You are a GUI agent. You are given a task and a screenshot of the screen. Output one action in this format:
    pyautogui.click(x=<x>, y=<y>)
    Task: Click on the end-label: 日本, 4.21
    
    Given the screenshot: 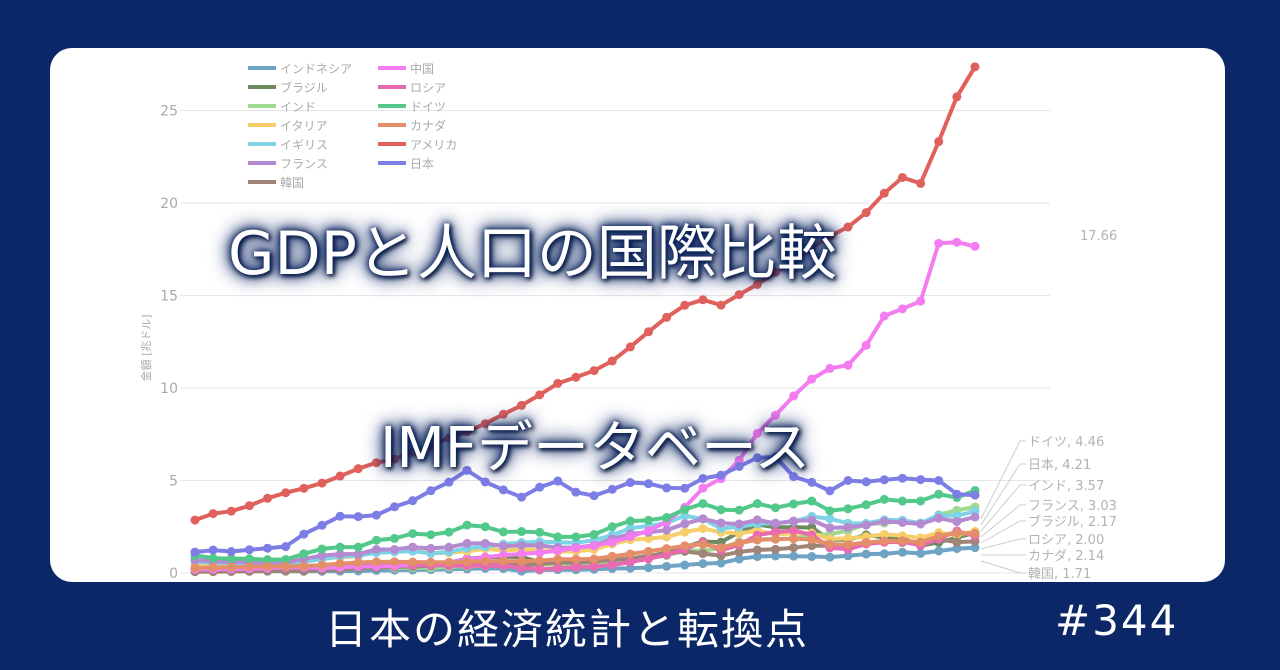 What is the action you would take?
    pyautogui.click(x=1059, y=465)
    